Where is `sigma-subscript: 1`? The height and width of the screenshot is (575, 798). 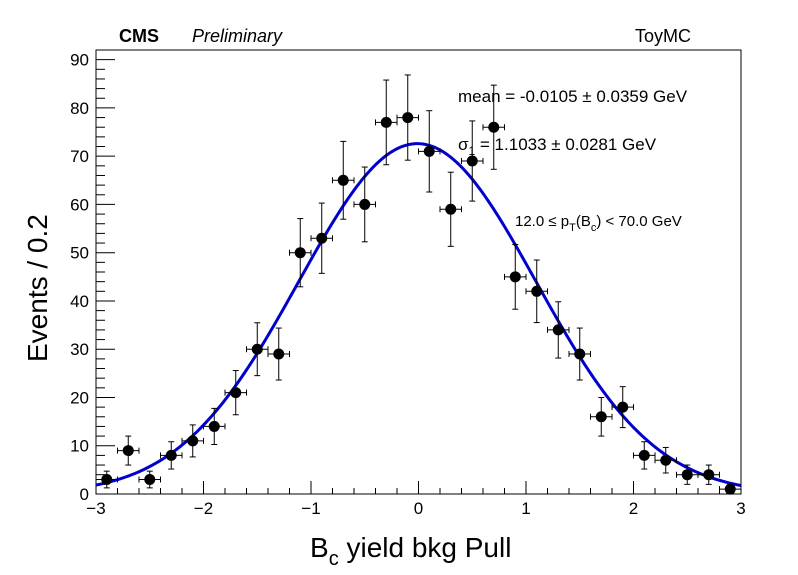
sigma-subscript: 1 is located at coordinates (472, 151).